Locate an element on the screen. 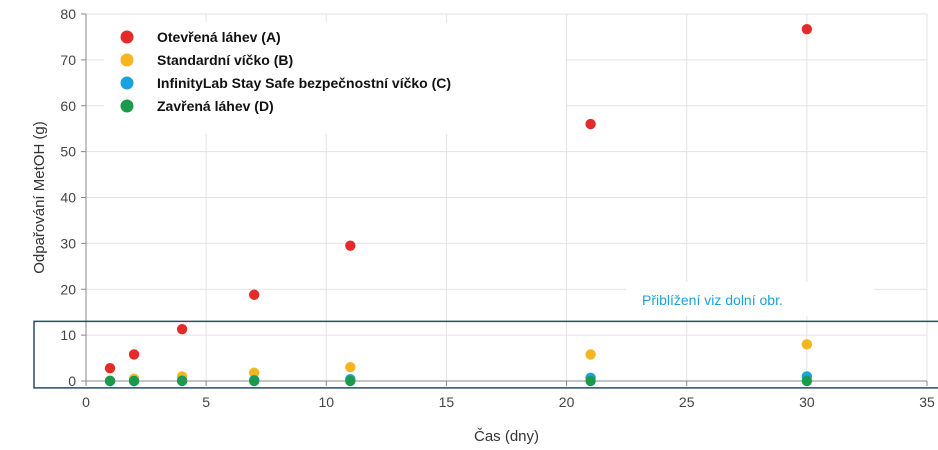  zoom-label-background is located at coordinates (750, 299).